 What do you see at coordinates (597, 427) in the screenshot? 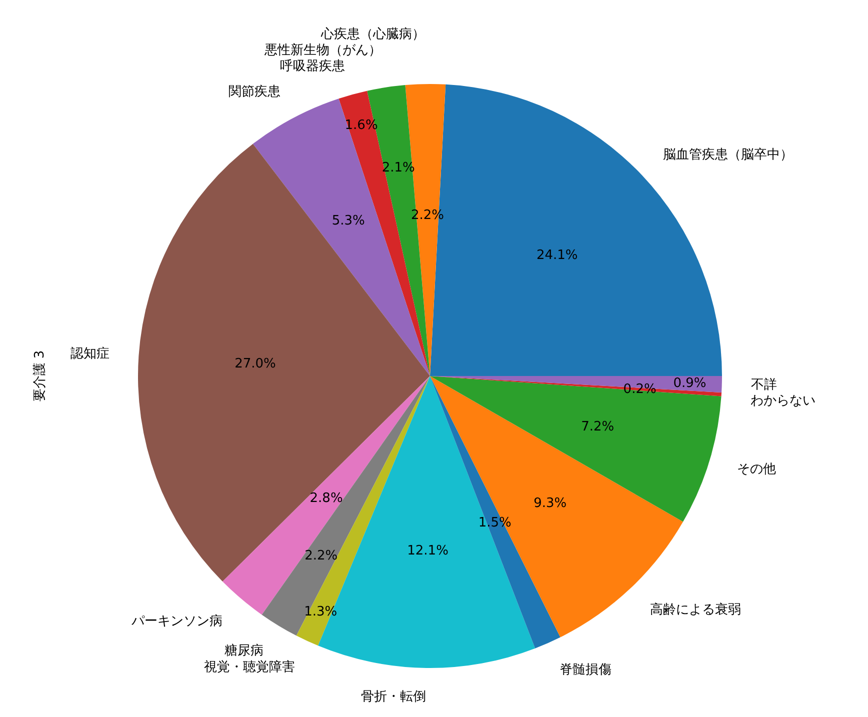
I see `data-label: 7.2%` at bounding box center [597, 427].